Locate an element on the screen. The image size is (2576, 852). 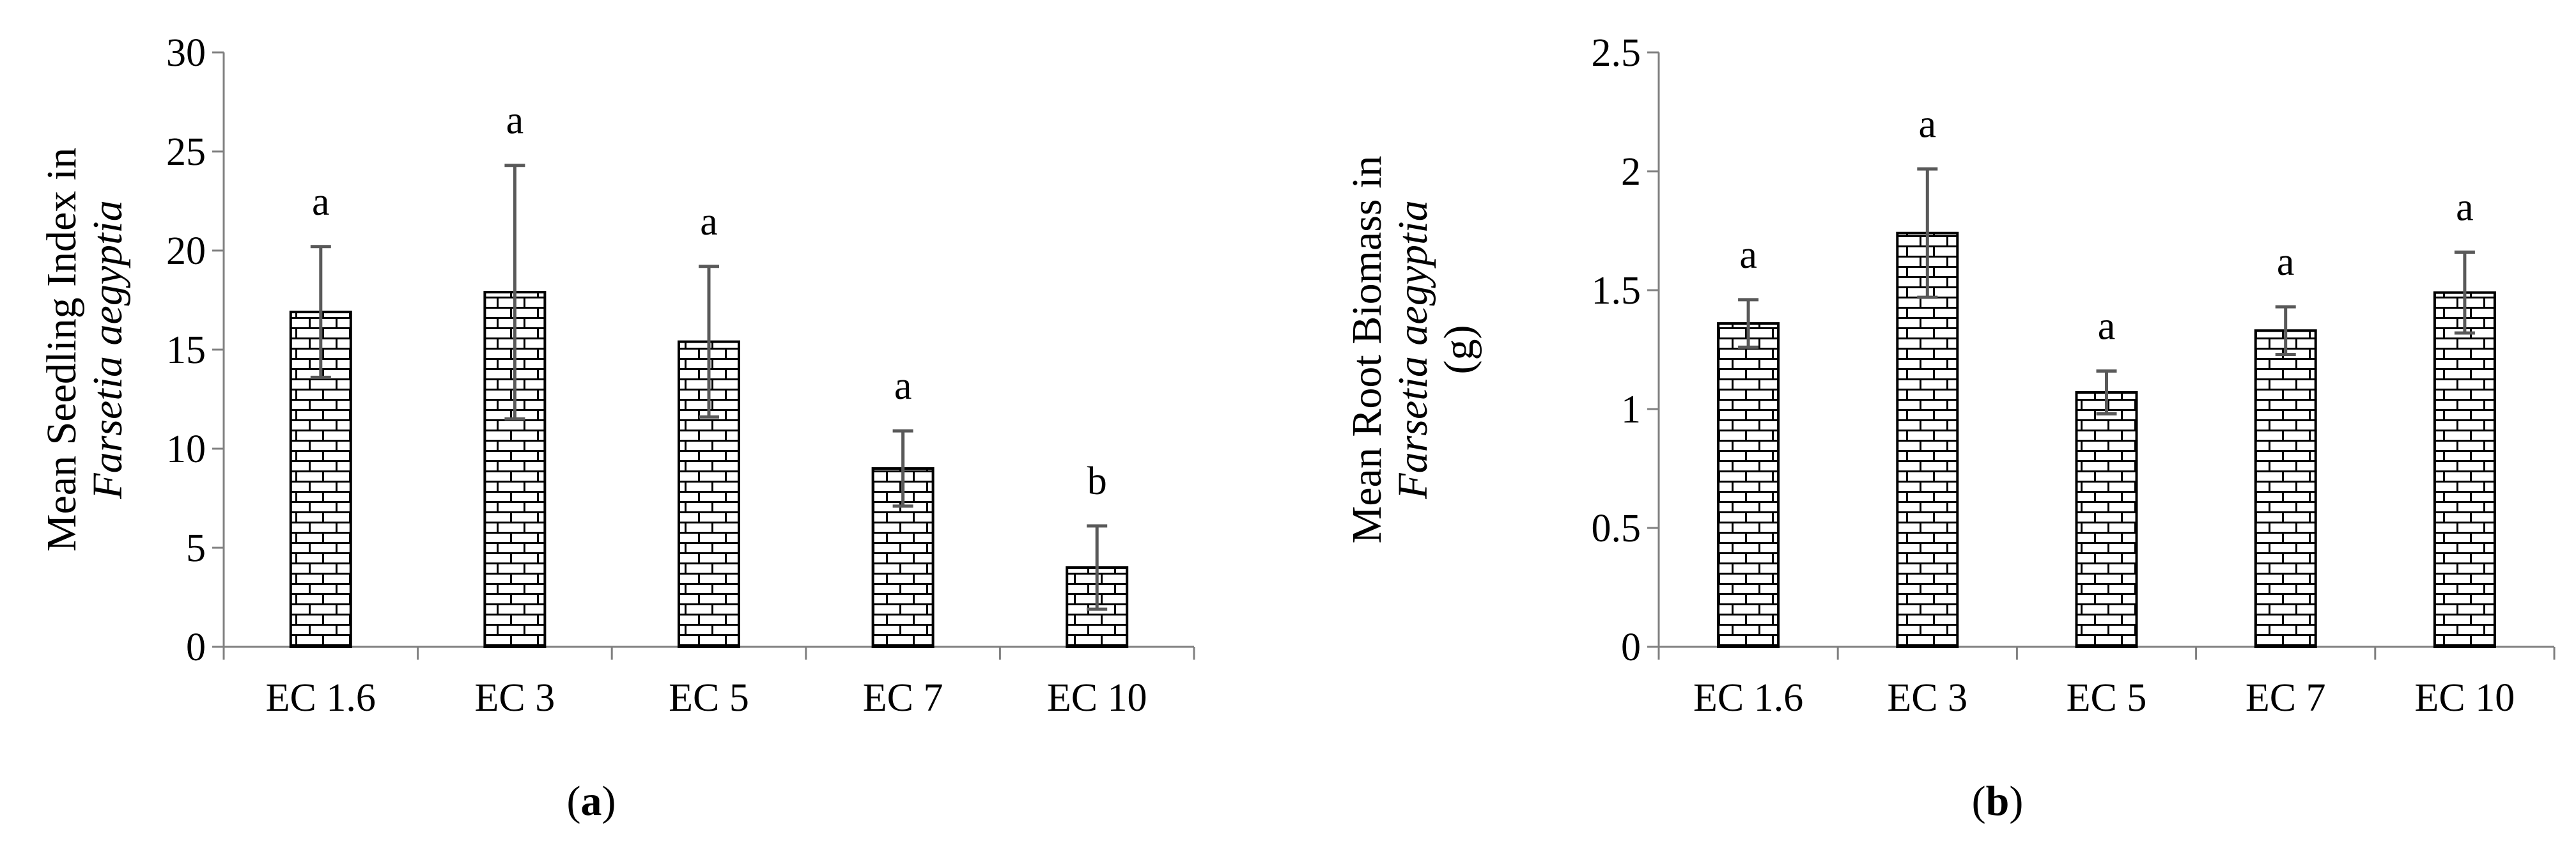
y-tick-label: 1 is located at coordinates (1631, 410).